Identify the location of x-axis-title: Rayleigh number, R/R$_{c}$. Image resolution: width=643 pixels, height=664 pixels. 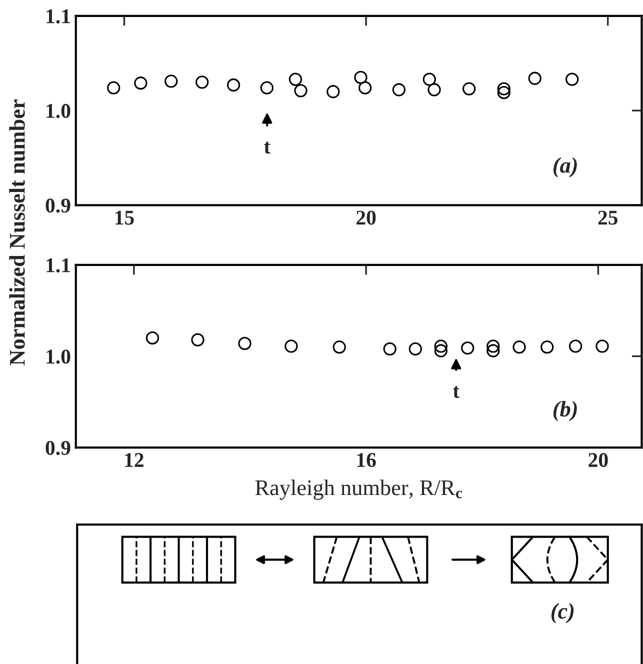
(358, 490).